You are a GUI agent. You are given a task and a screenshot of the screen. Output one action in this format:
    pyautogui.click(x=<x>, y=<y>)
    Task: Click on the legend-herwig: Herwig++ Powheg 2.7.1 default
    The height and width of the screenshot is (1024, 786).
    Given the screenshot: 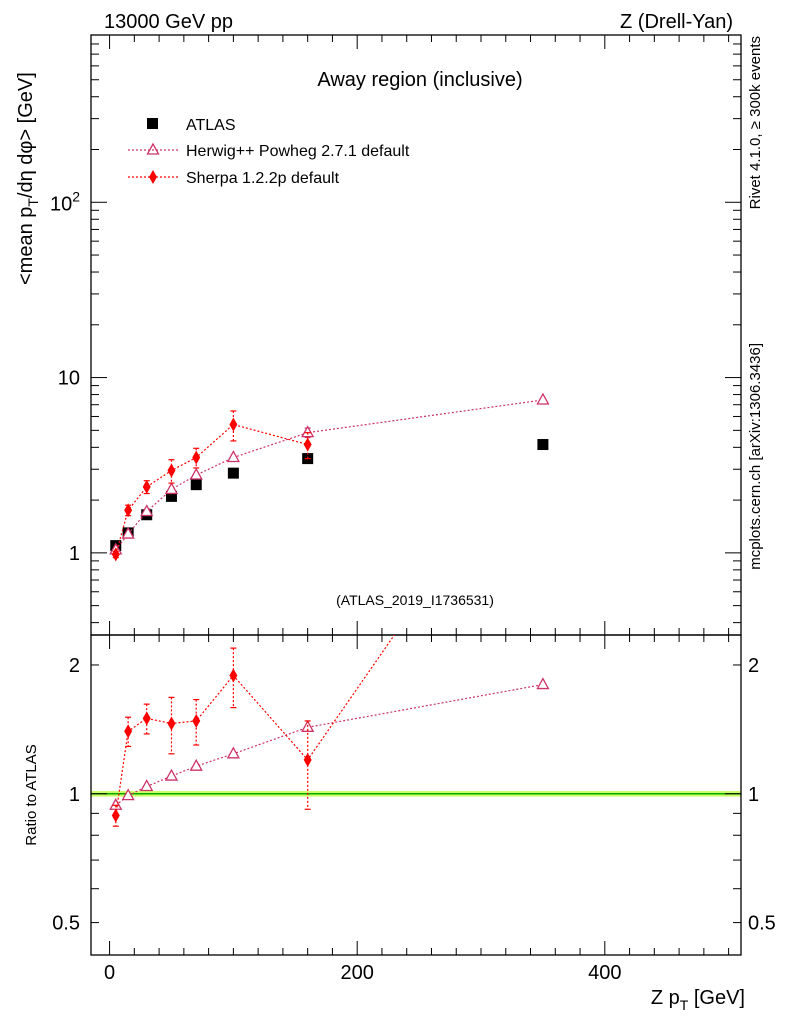 What is the action you would take?
    pyautogui.click(x=269, y=151)
    